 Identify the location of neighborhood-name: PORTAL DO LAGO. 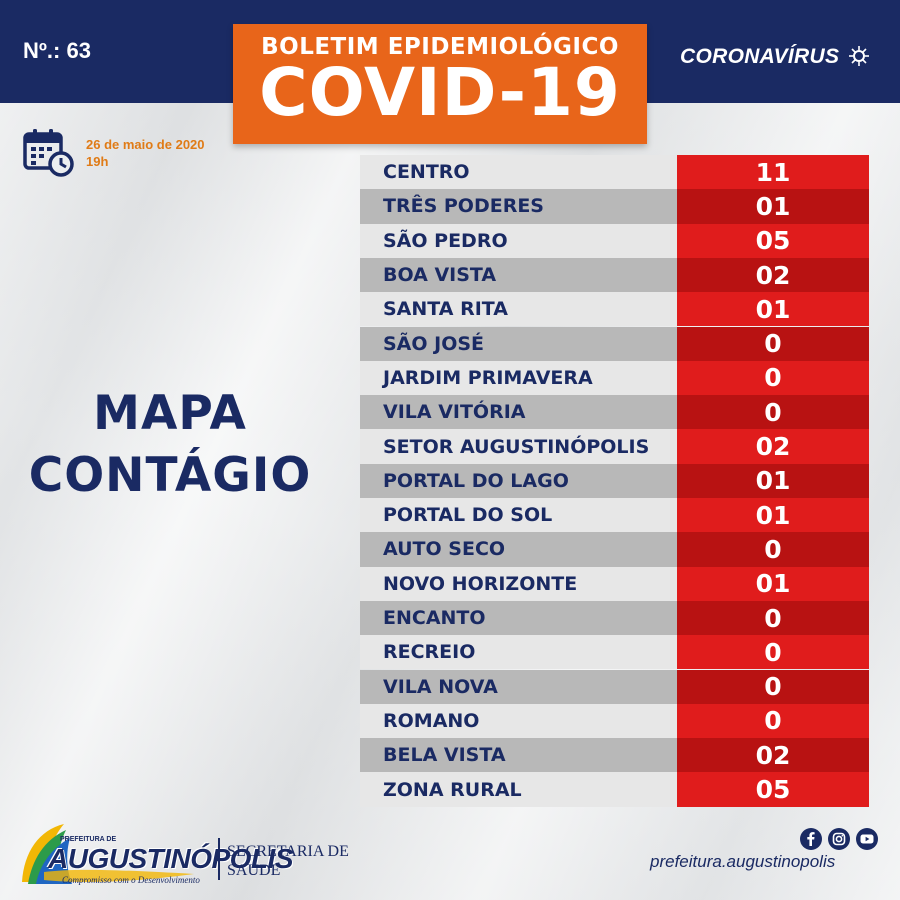
(518, 480).